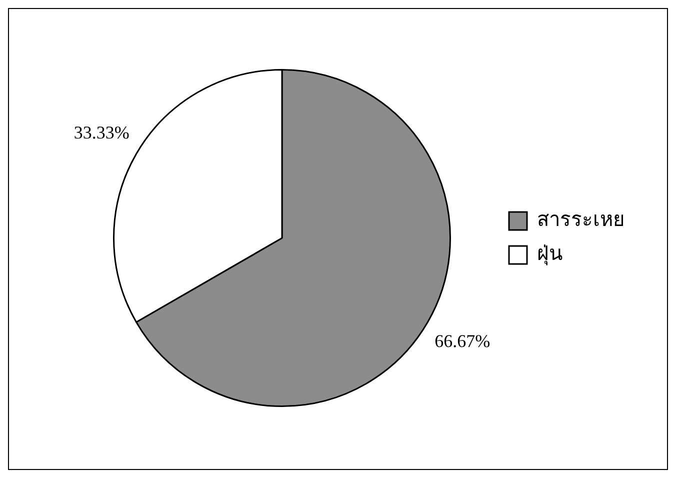 This screenshot has height=481, width=678. What do you see at coordinates (581, 219) in the screenshot?
I see `legend-label: สารระเหย` at bounding box center [581, 219].